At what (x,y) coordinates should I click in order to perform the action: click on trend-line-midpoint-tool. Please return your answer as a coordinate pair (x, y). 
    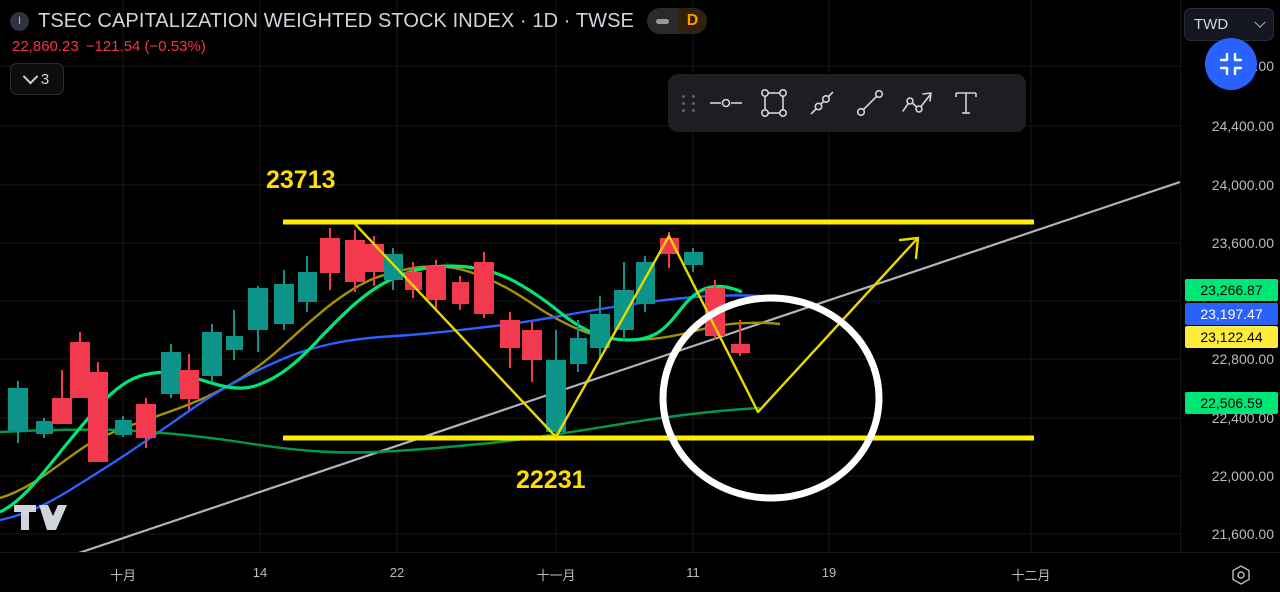
    Looking at the image, I should click on (822, 103).